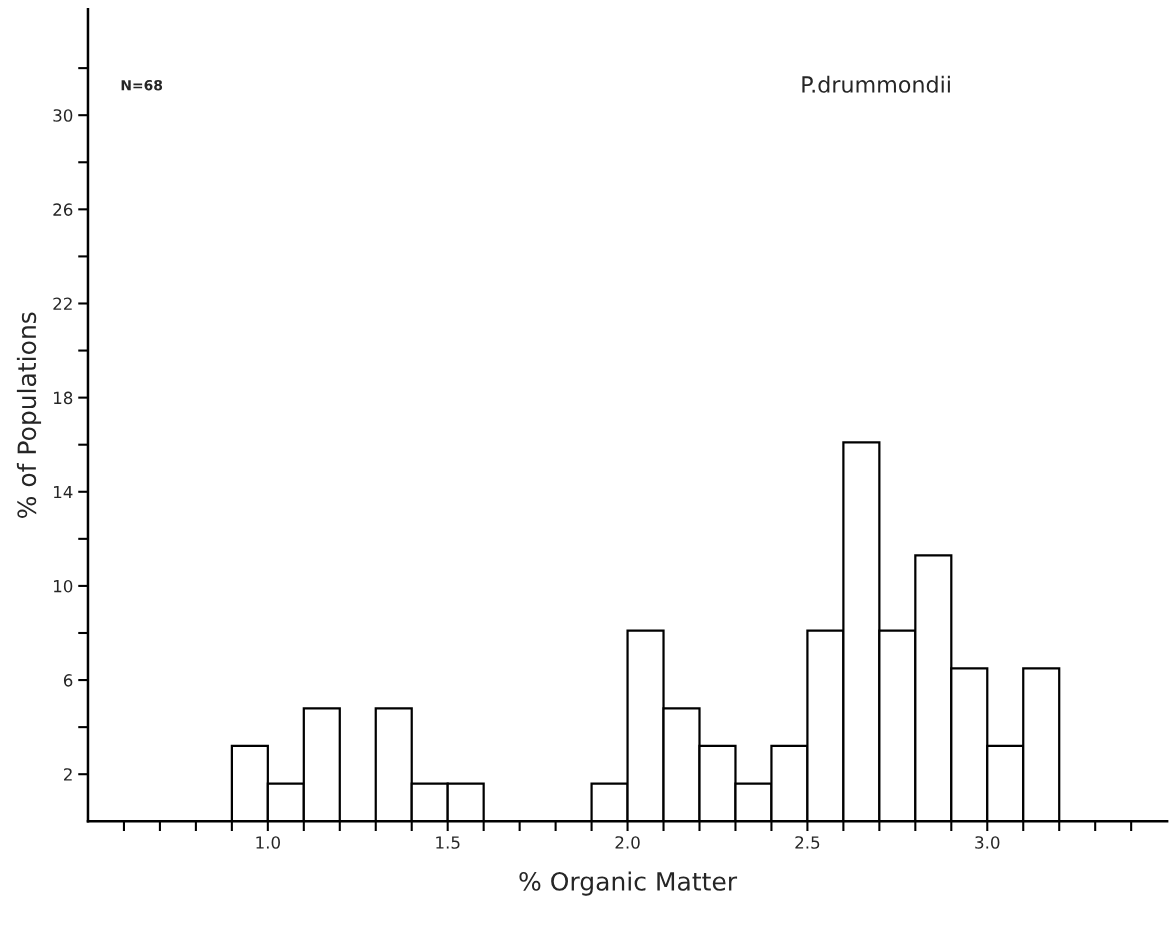  I want to click on x-tick-label: 1.5, so click(448, 842).